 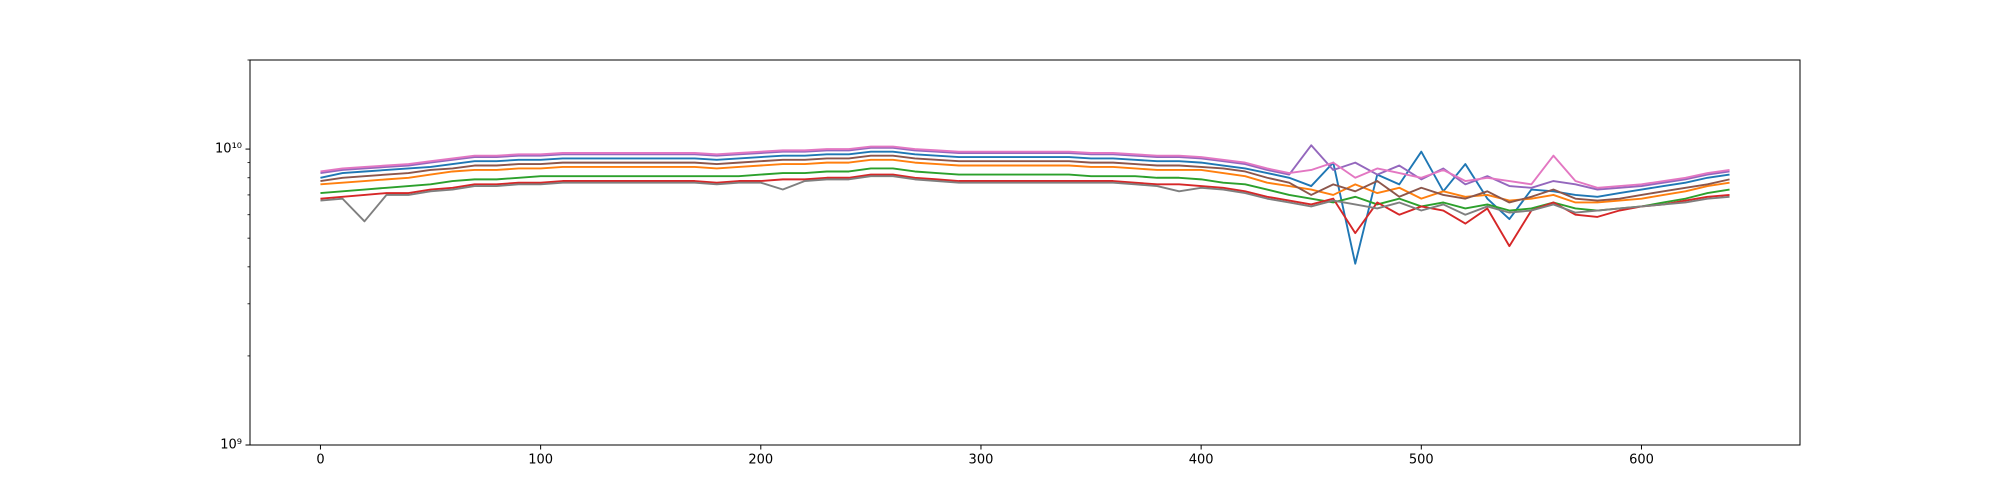 I want to click on x-tick-label: 600, so click(x=1641, y=460).